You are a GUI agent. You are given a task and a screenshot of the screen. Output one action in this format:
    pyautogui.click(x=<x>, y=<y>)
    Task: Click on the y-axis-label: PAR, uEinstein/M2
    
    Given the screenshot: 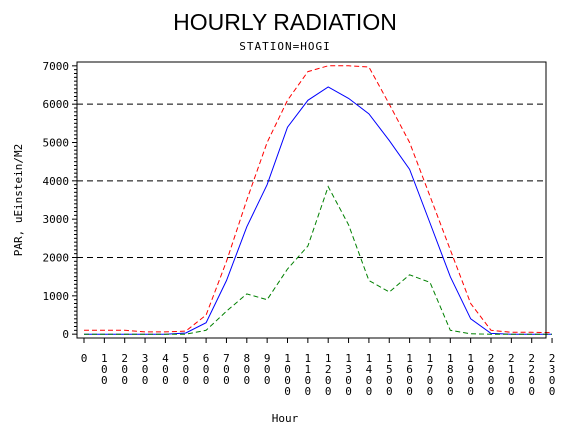 What is the action you would take?
    pyautogui.click(x=18, y=200)
    